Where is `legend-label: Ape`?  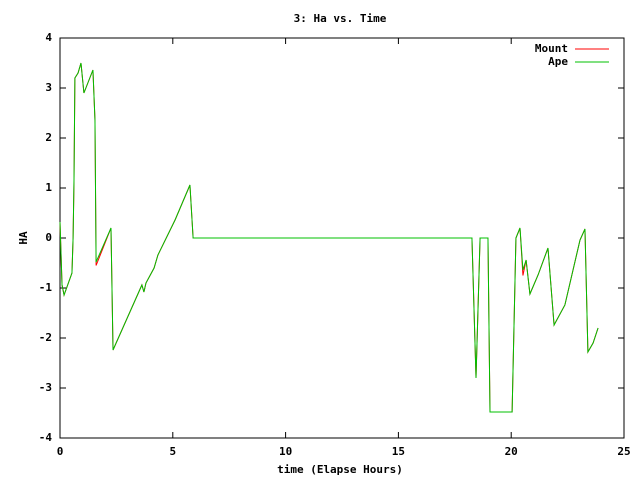
legend-label: Ape is located at coordinates (558, 61).